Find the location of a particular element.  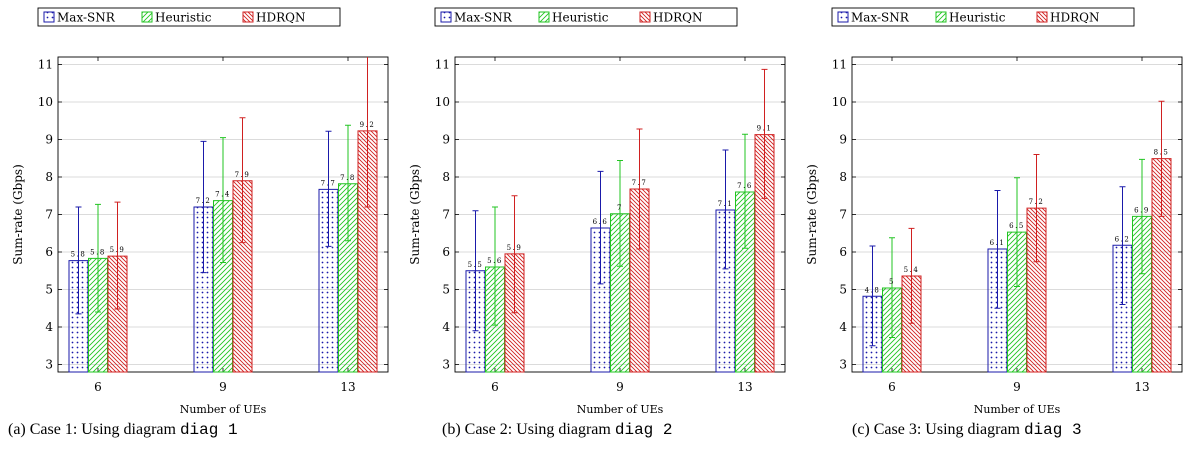

data-label: 6.2 is located at coordinates (1123, 239).